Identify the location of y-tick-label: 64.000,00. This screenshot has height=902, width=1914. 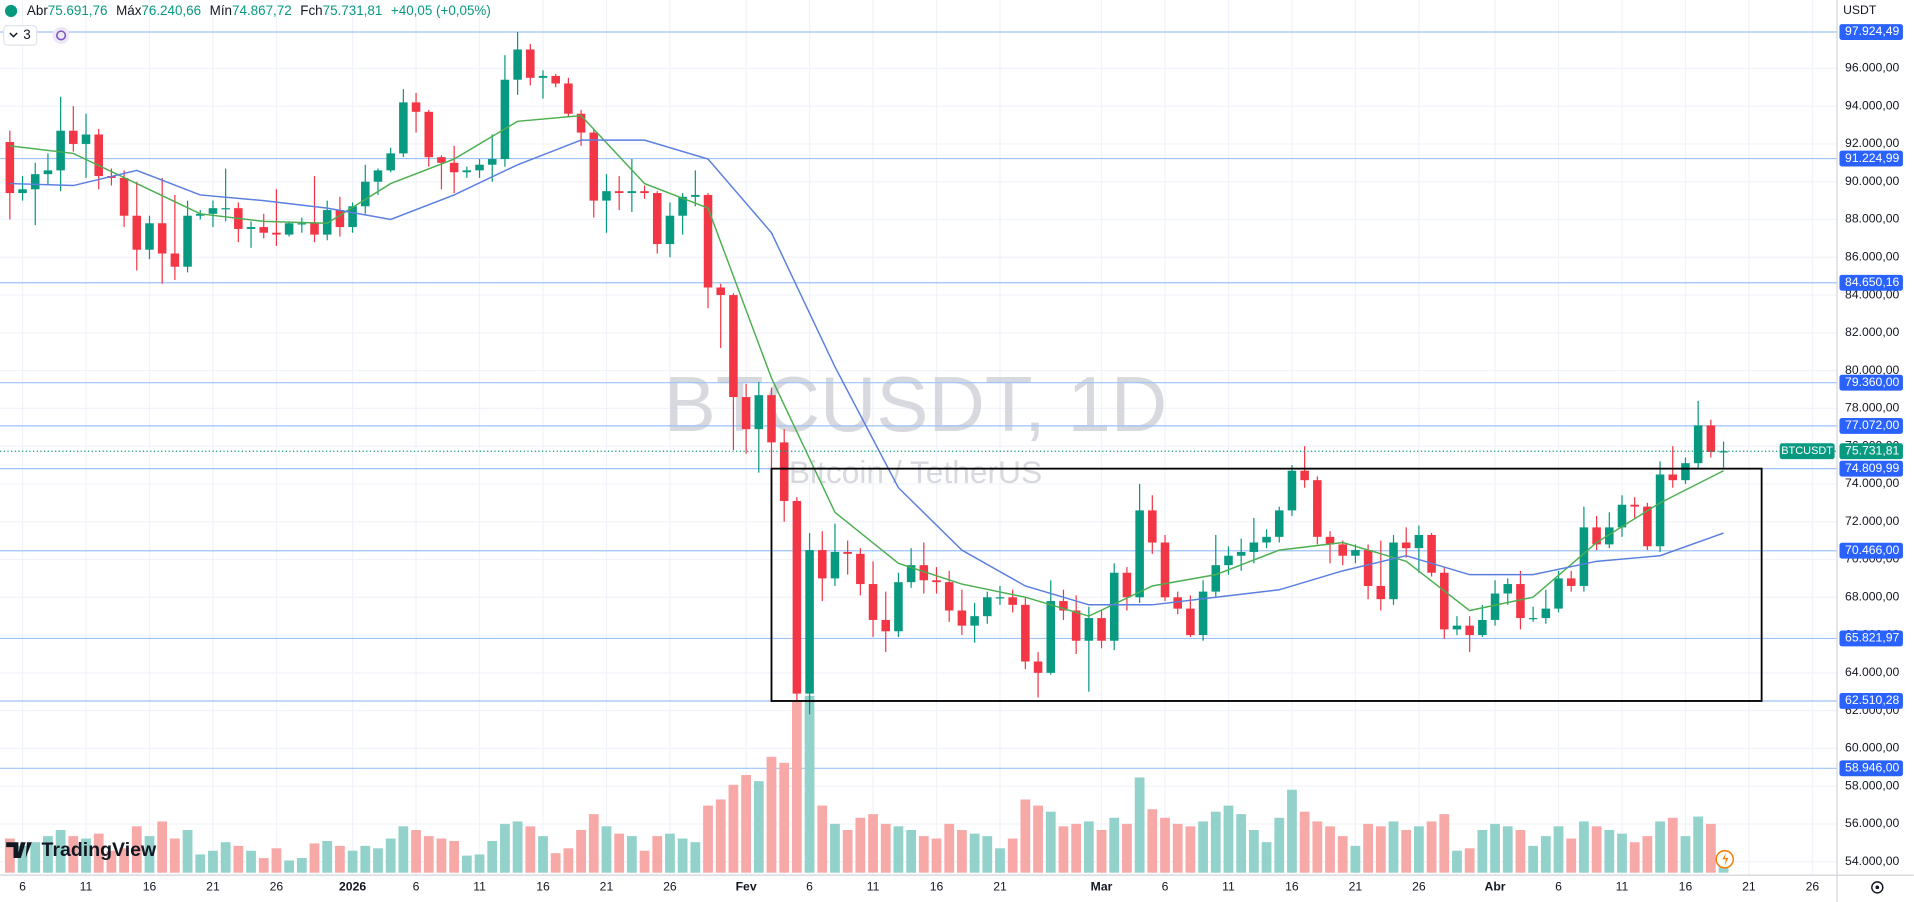
(1872, 672).